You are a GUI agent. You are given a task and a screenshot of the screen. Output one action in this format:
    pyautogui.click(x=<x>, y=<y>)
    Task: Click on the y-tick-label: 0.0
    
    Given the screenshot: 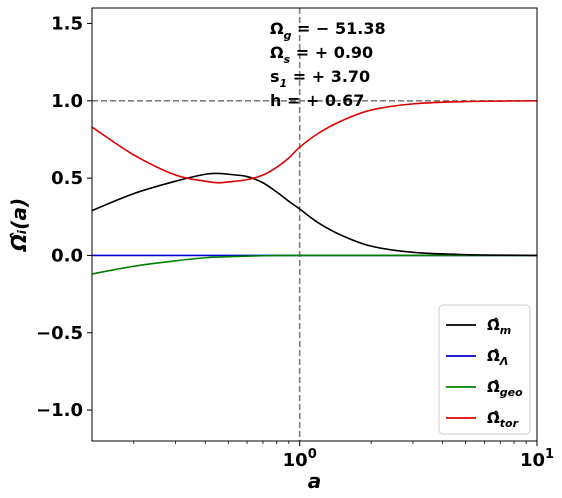 What is the action you would take?
    pyautogui.click(x=67, y=255)
    